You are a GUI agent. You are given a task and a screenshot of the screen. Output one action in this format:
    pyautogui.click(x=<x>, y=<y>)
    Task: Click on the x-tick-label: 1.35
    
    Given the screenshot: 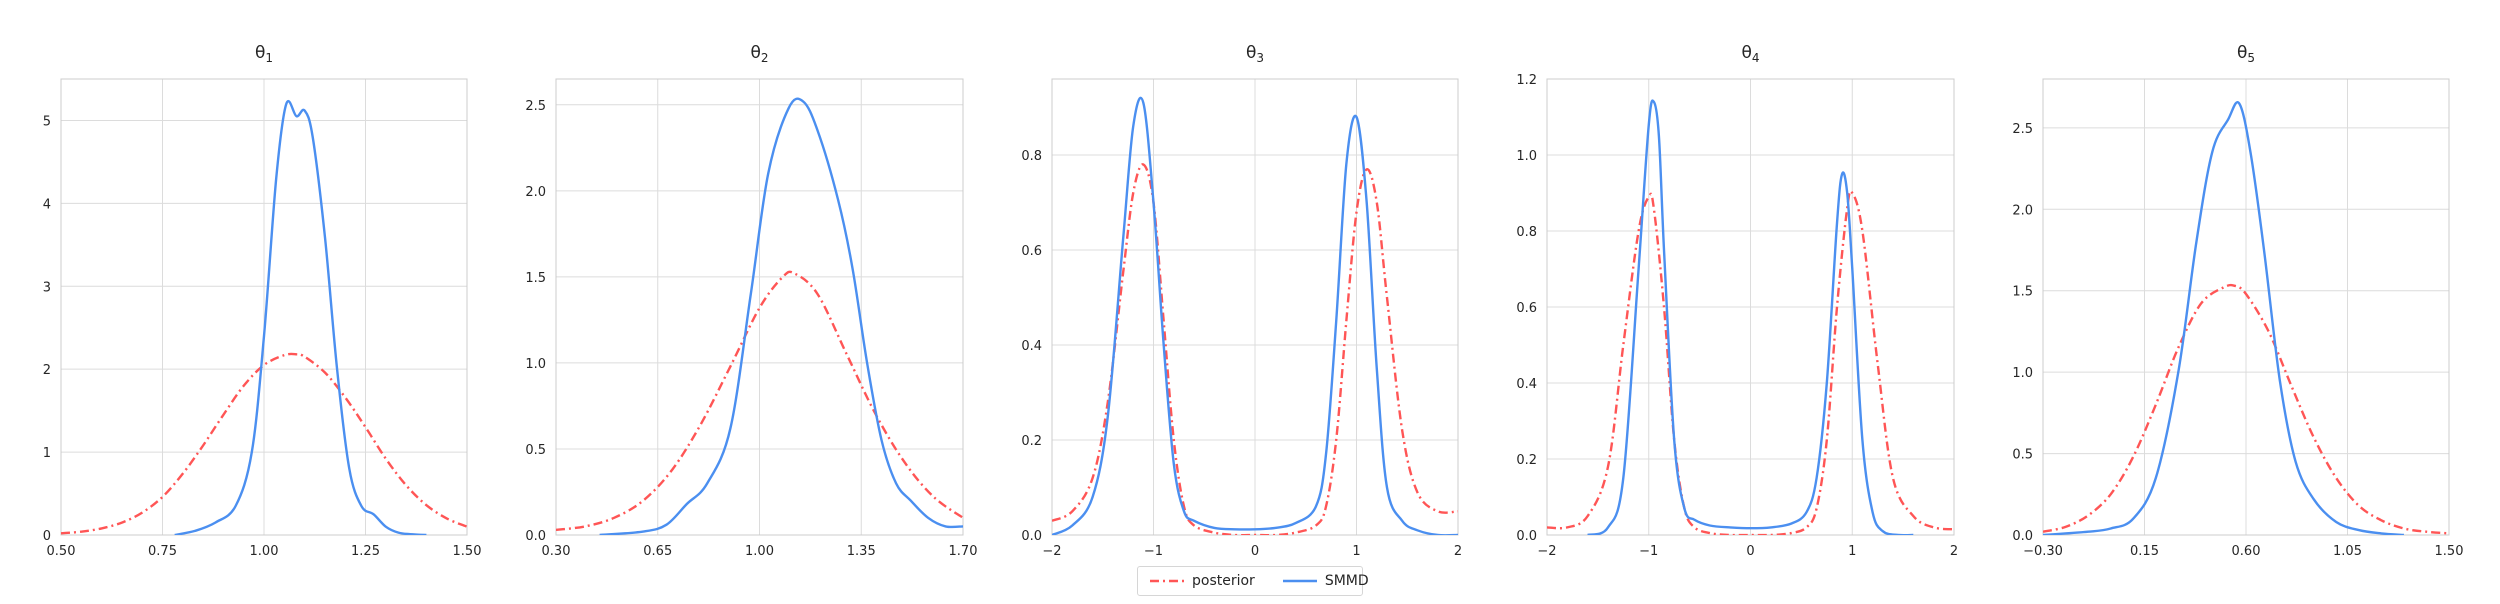 What is the action you would take?
    pyautogui.click(x=861, y=551)
    